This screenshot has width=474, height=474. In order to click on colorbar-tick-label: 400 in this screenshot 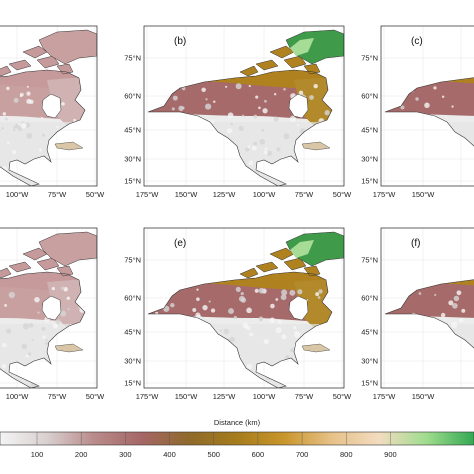, I will do `click(169, 454)`.